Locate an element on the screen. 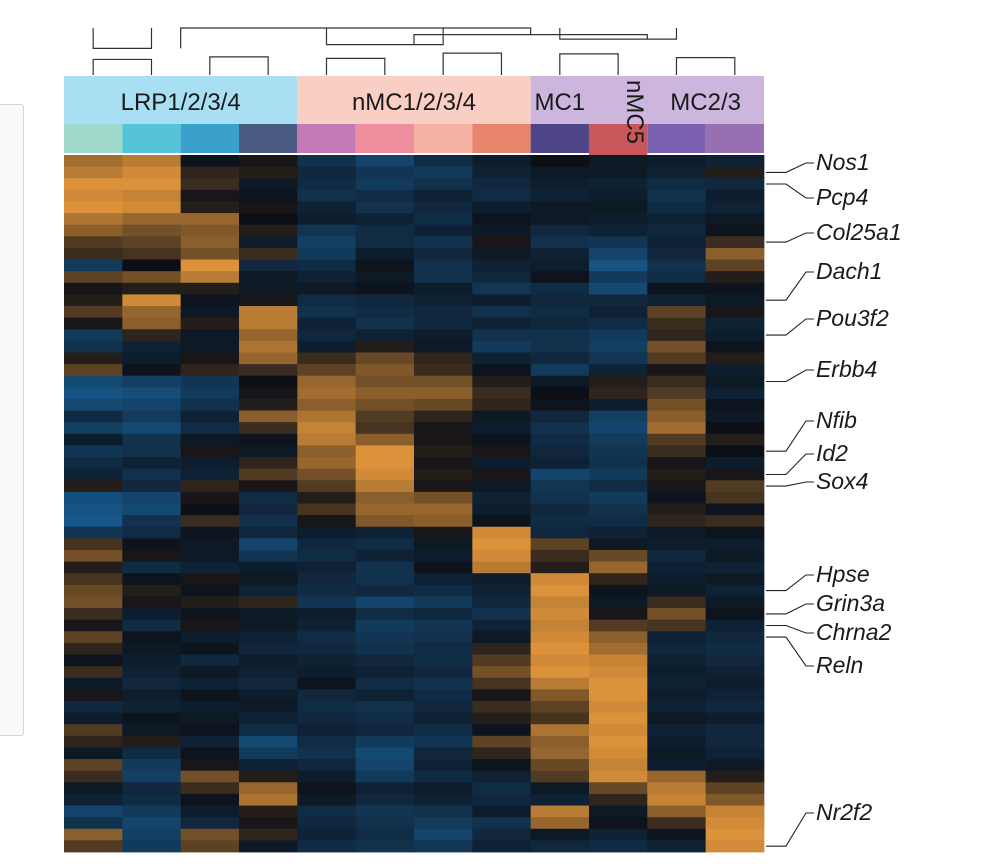  cell-r56-c11 is located at coordinates (735, 811).